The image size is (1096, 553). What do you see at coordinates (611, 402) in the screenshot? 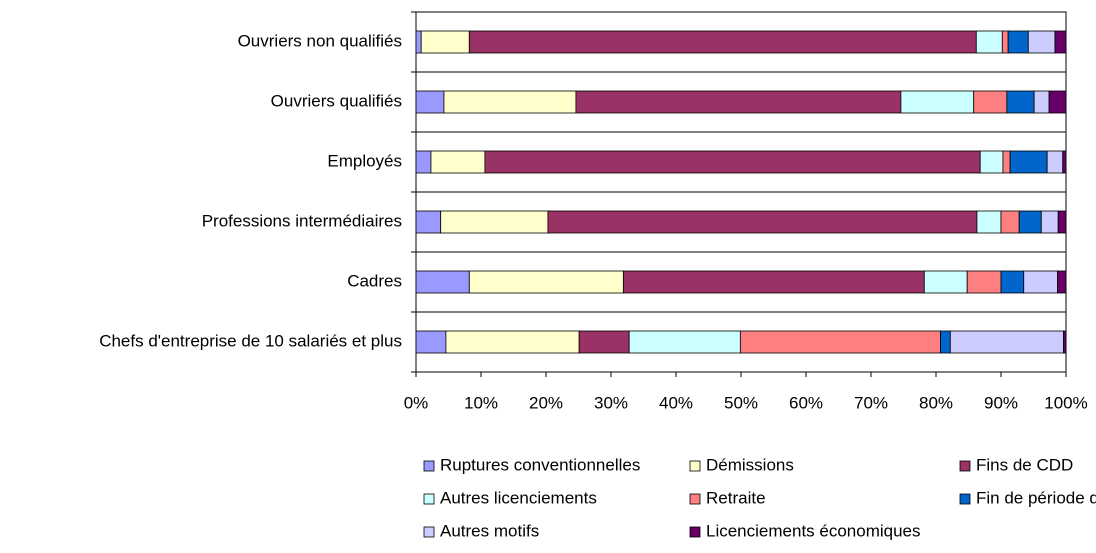
I see `x-tick-label: 30%` at bounding box center [611, 402].